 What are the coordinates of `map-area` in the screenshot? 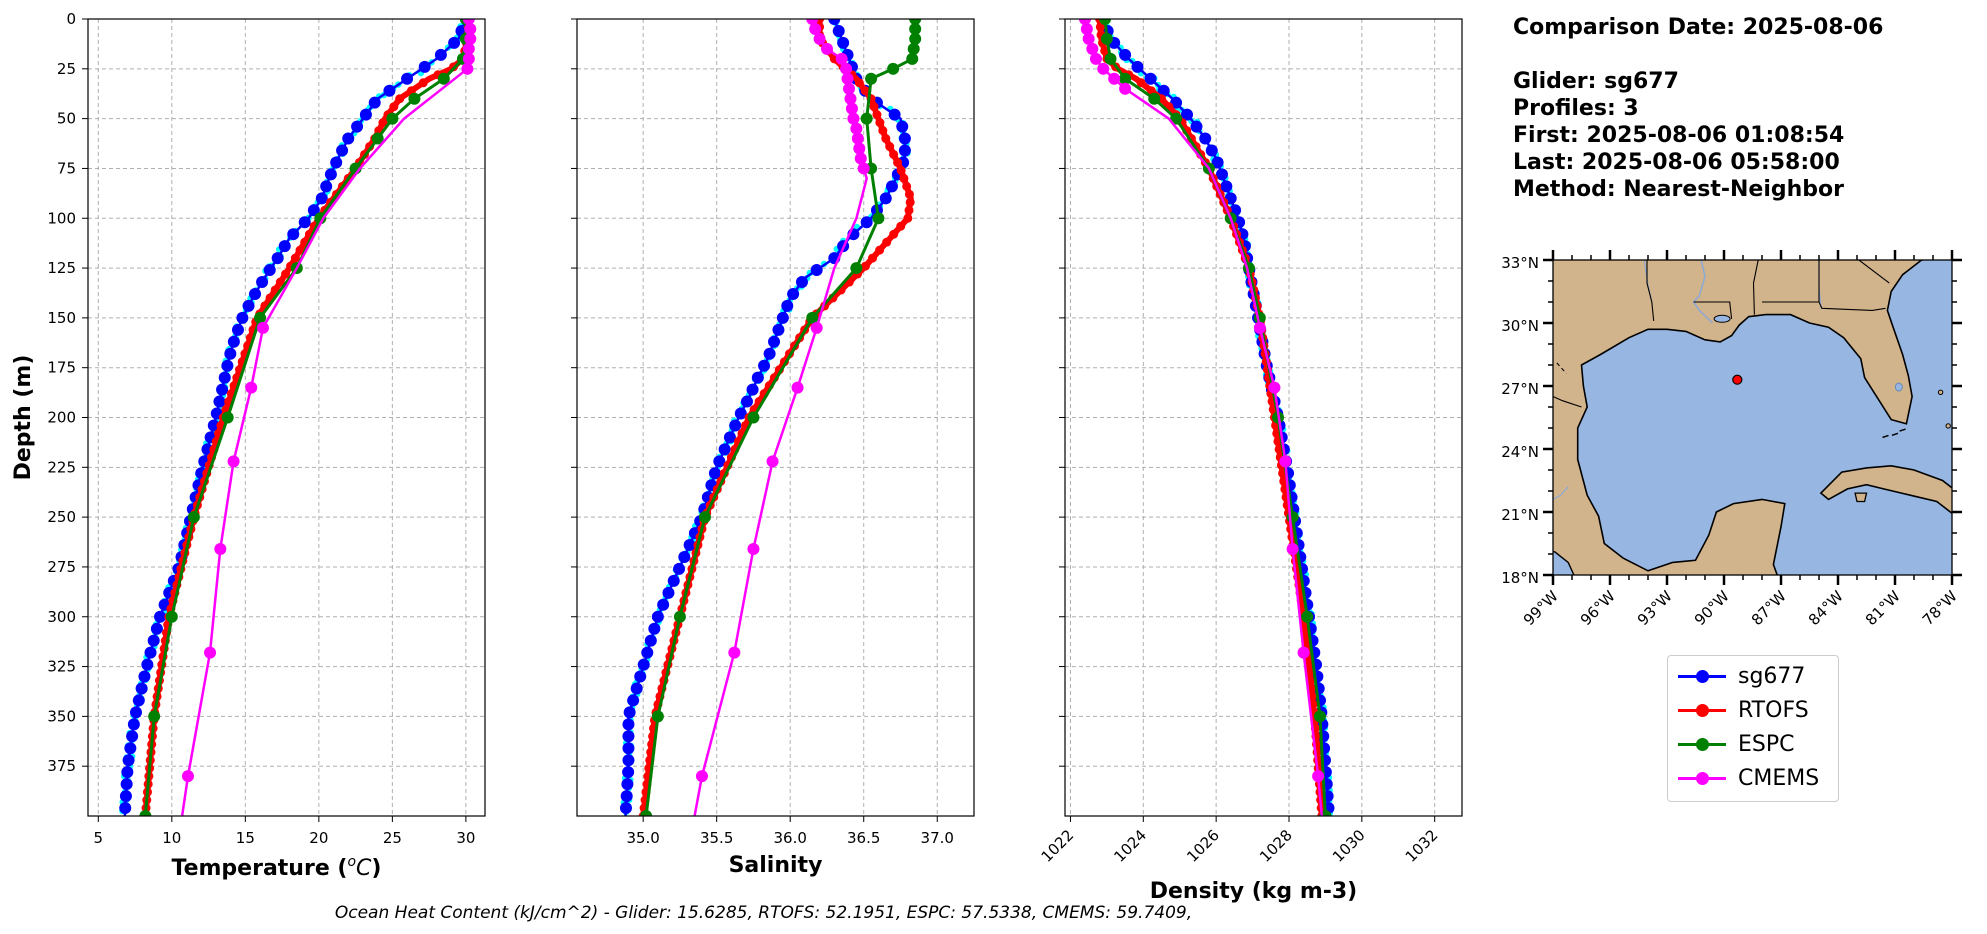 It's located at (1755, 417).